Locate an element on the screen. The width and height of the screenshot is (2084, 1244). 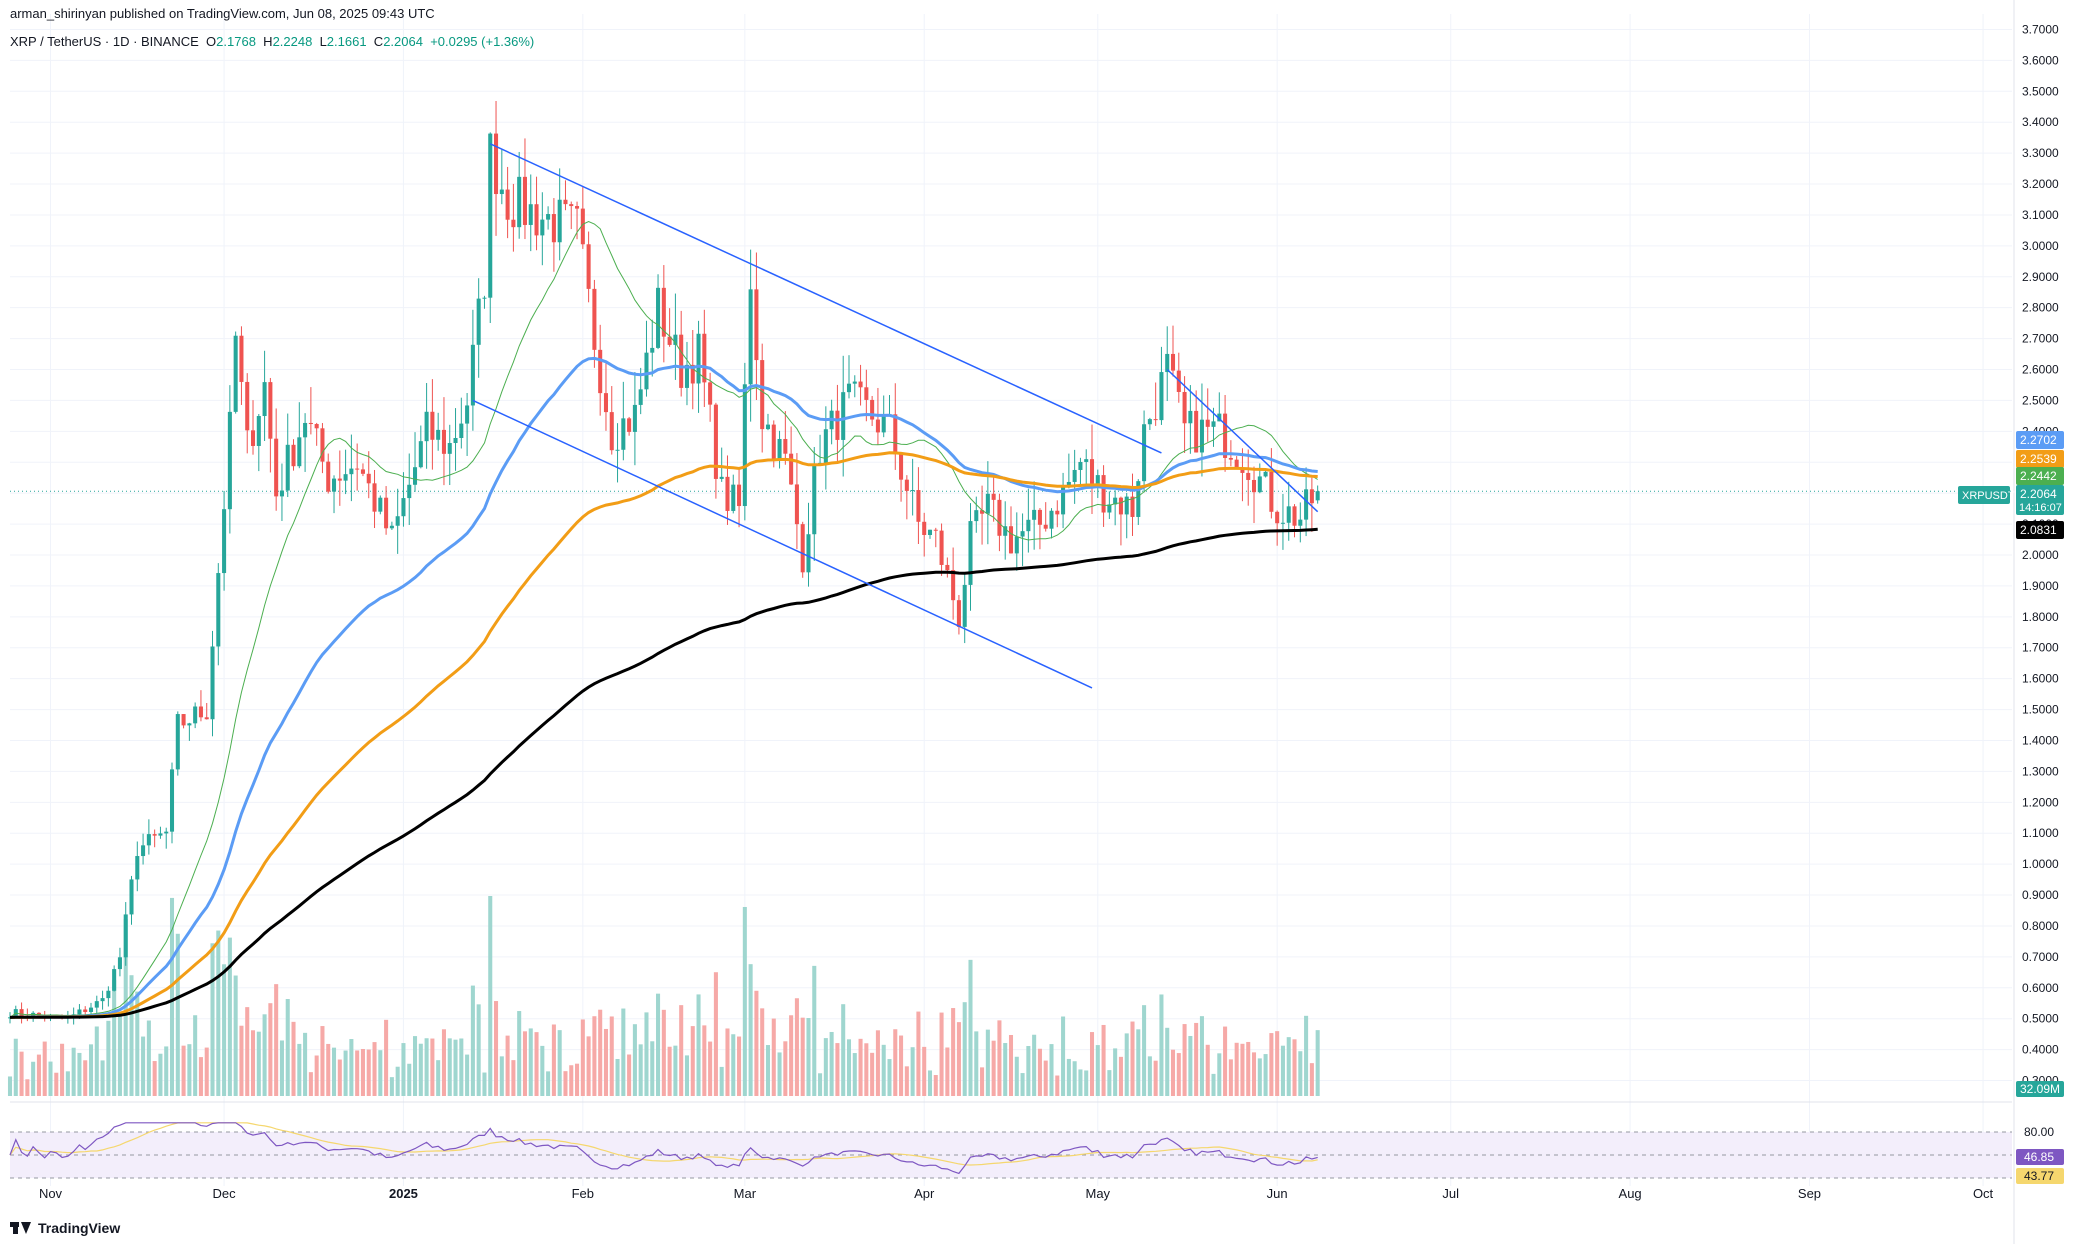
rsi-pane: 80.00 46.85 43.77 is located at coordinates (1036, 1153).